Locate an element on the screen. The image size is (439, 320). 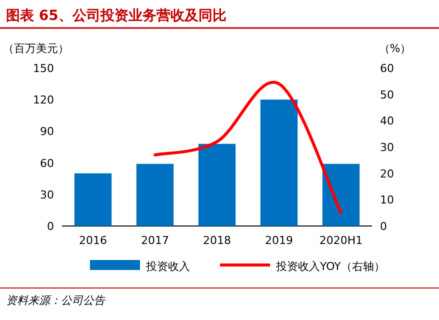
y-tick-label: 90 is located at coordinates (47, 131).